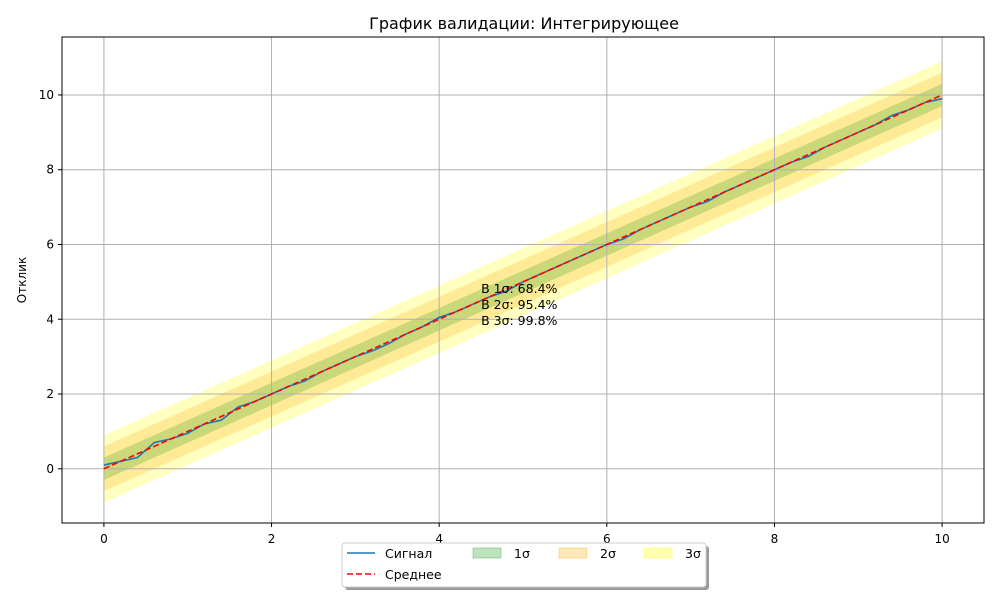 The image size is (1000, 600). I want to click on coverage-annotation: В 3σ: 99.8%, so click(519, 320).